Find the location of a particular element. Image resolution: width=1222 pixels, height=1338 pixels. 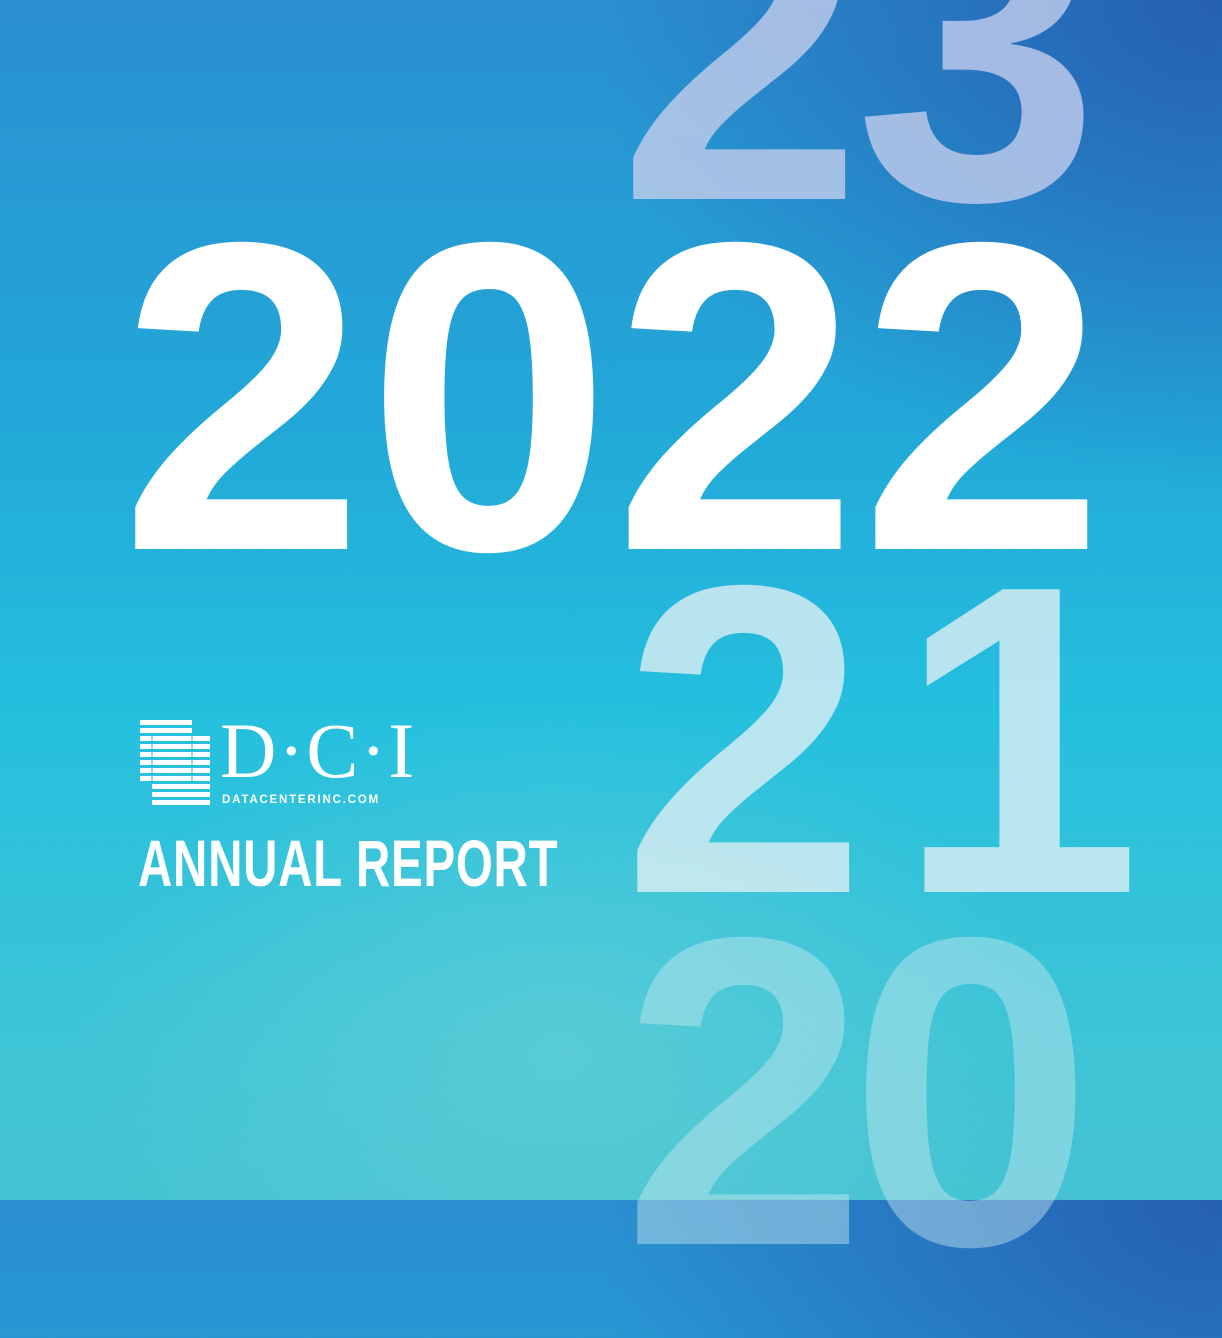

website-text: DATACENTERINC.COM is located at coordinates (301, 800).